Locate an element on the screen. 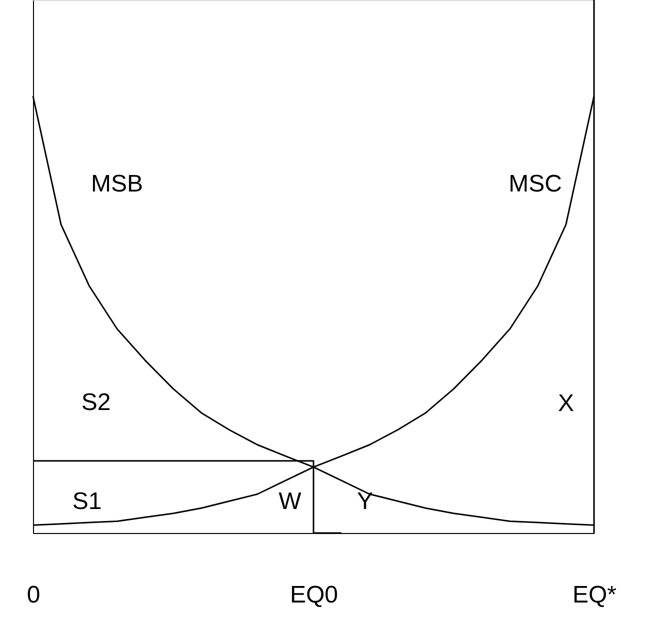 The height and width of the screenshot is (619, 661). annotation: X is located at coordinates (566, 403).